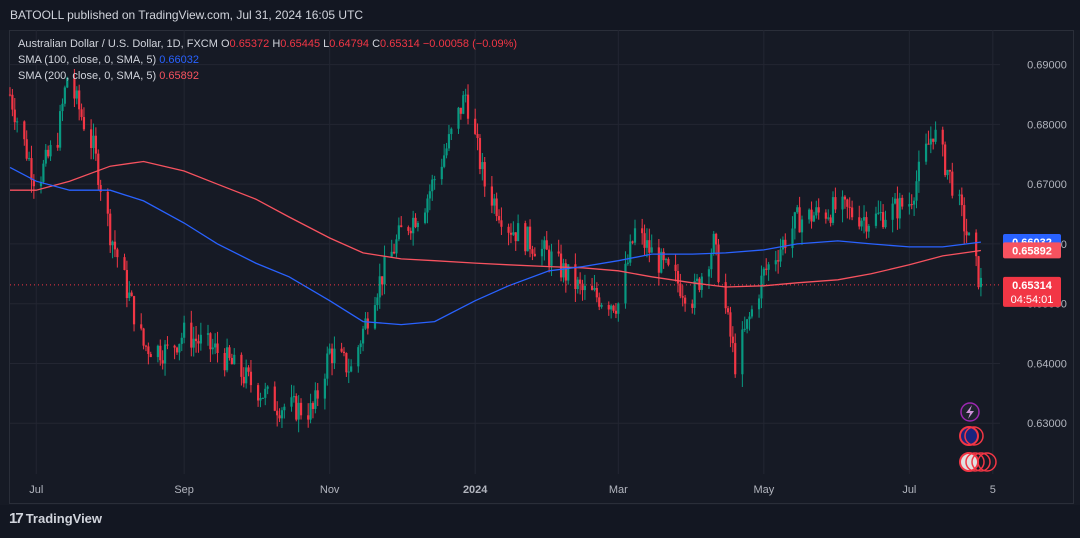 Image resolution: width=1080 pixels, height=538 pixels. I want to click on y-tick-label: 0.64000, so click(1047, 364).